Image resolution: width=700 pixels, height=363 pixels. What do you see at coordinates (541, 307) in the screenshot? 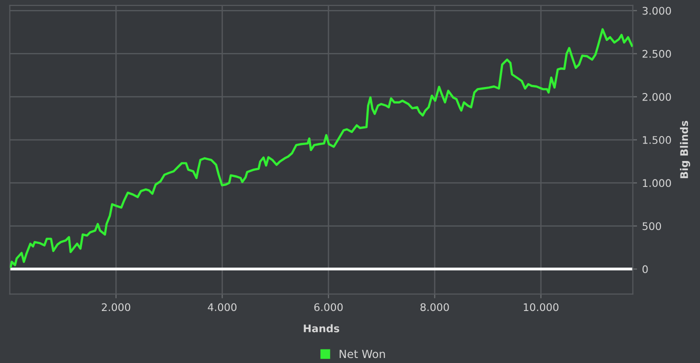
I see `x-tick-label: 10.000` at bounding box center [541, 307].